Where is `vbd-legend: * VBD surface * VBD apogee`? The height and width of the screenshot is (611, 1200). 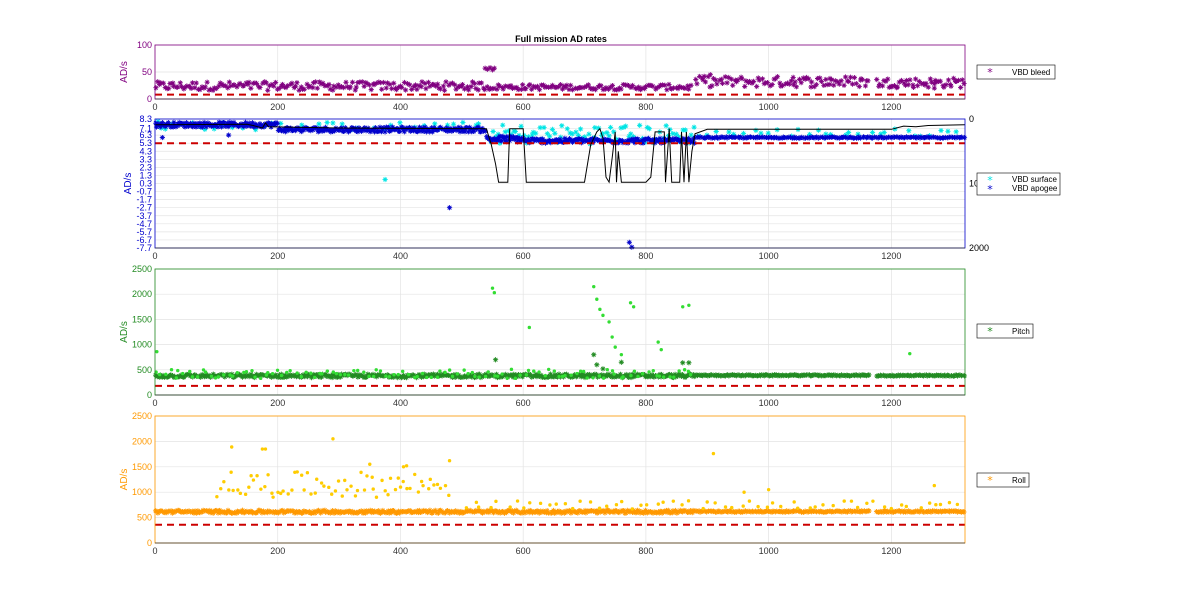 vbd-legend: * VBD surface * VBD apogee is located at coordinates (1018, 184).